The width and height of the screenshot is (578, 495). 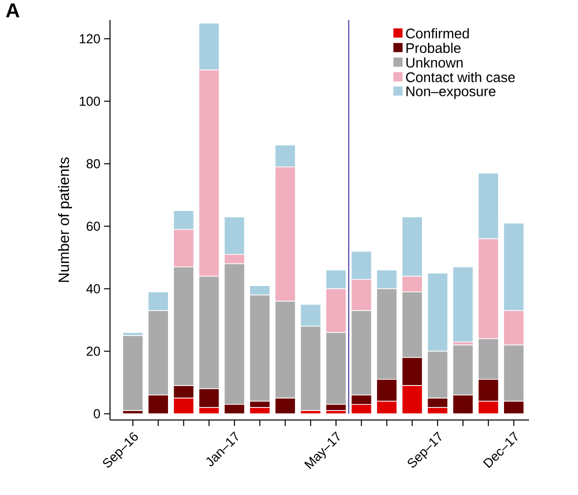 I want to click on y-axis-title: Number of patients, so click(x=65, y=219).